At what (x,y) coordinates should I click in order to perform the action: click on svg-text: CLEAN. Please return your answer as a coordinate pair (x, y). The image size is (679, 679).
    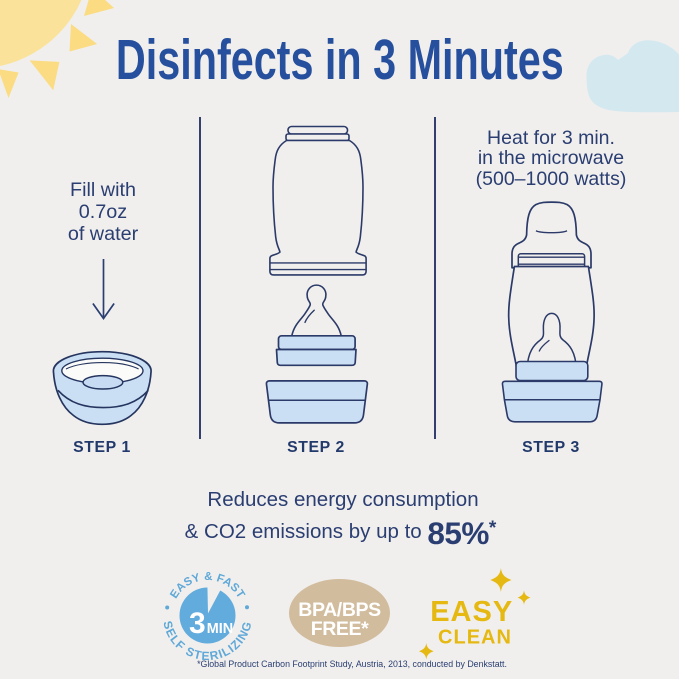
    Looking at the image, I should click on (475, 638).